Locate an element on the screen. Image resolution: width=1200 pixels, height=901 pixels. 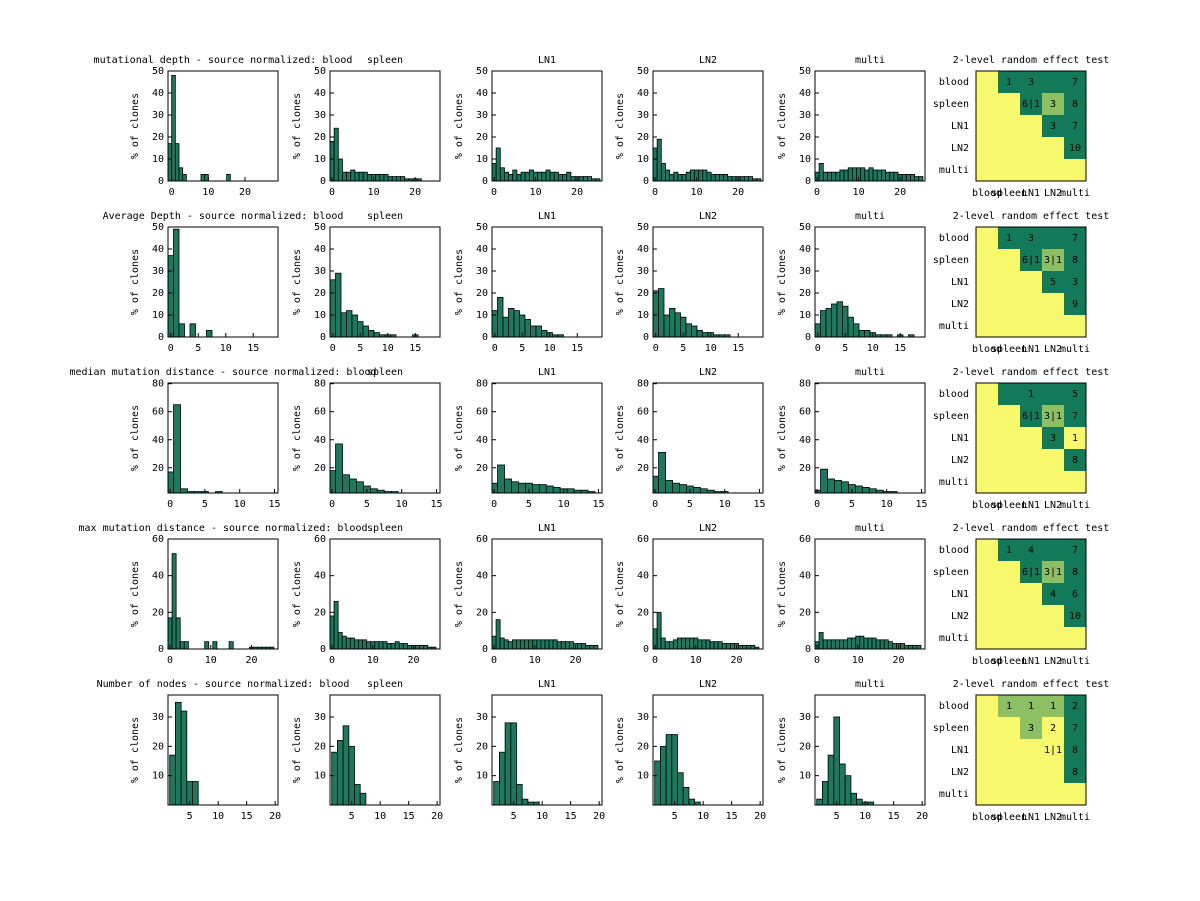
panel: multi 0 10 20 30 40 50 0 5 10 15 % of clones is located at coordinates (851, 282).